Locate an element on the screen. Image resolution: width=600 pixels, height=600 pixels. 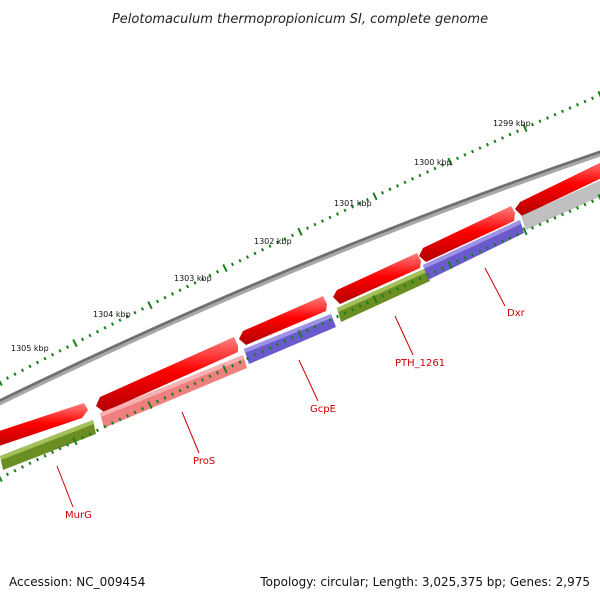
gene-label-gcpe: GcpE is located at coordinates (323, 409).